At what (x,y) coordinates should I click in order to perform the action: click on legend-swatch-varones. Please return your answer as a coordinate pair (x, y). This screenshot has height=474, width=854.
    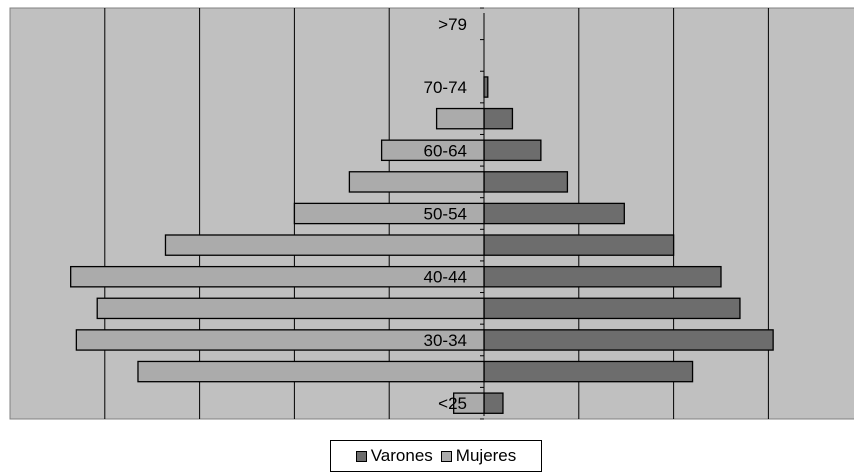
    Looking at the image, I should click on (361, 456).